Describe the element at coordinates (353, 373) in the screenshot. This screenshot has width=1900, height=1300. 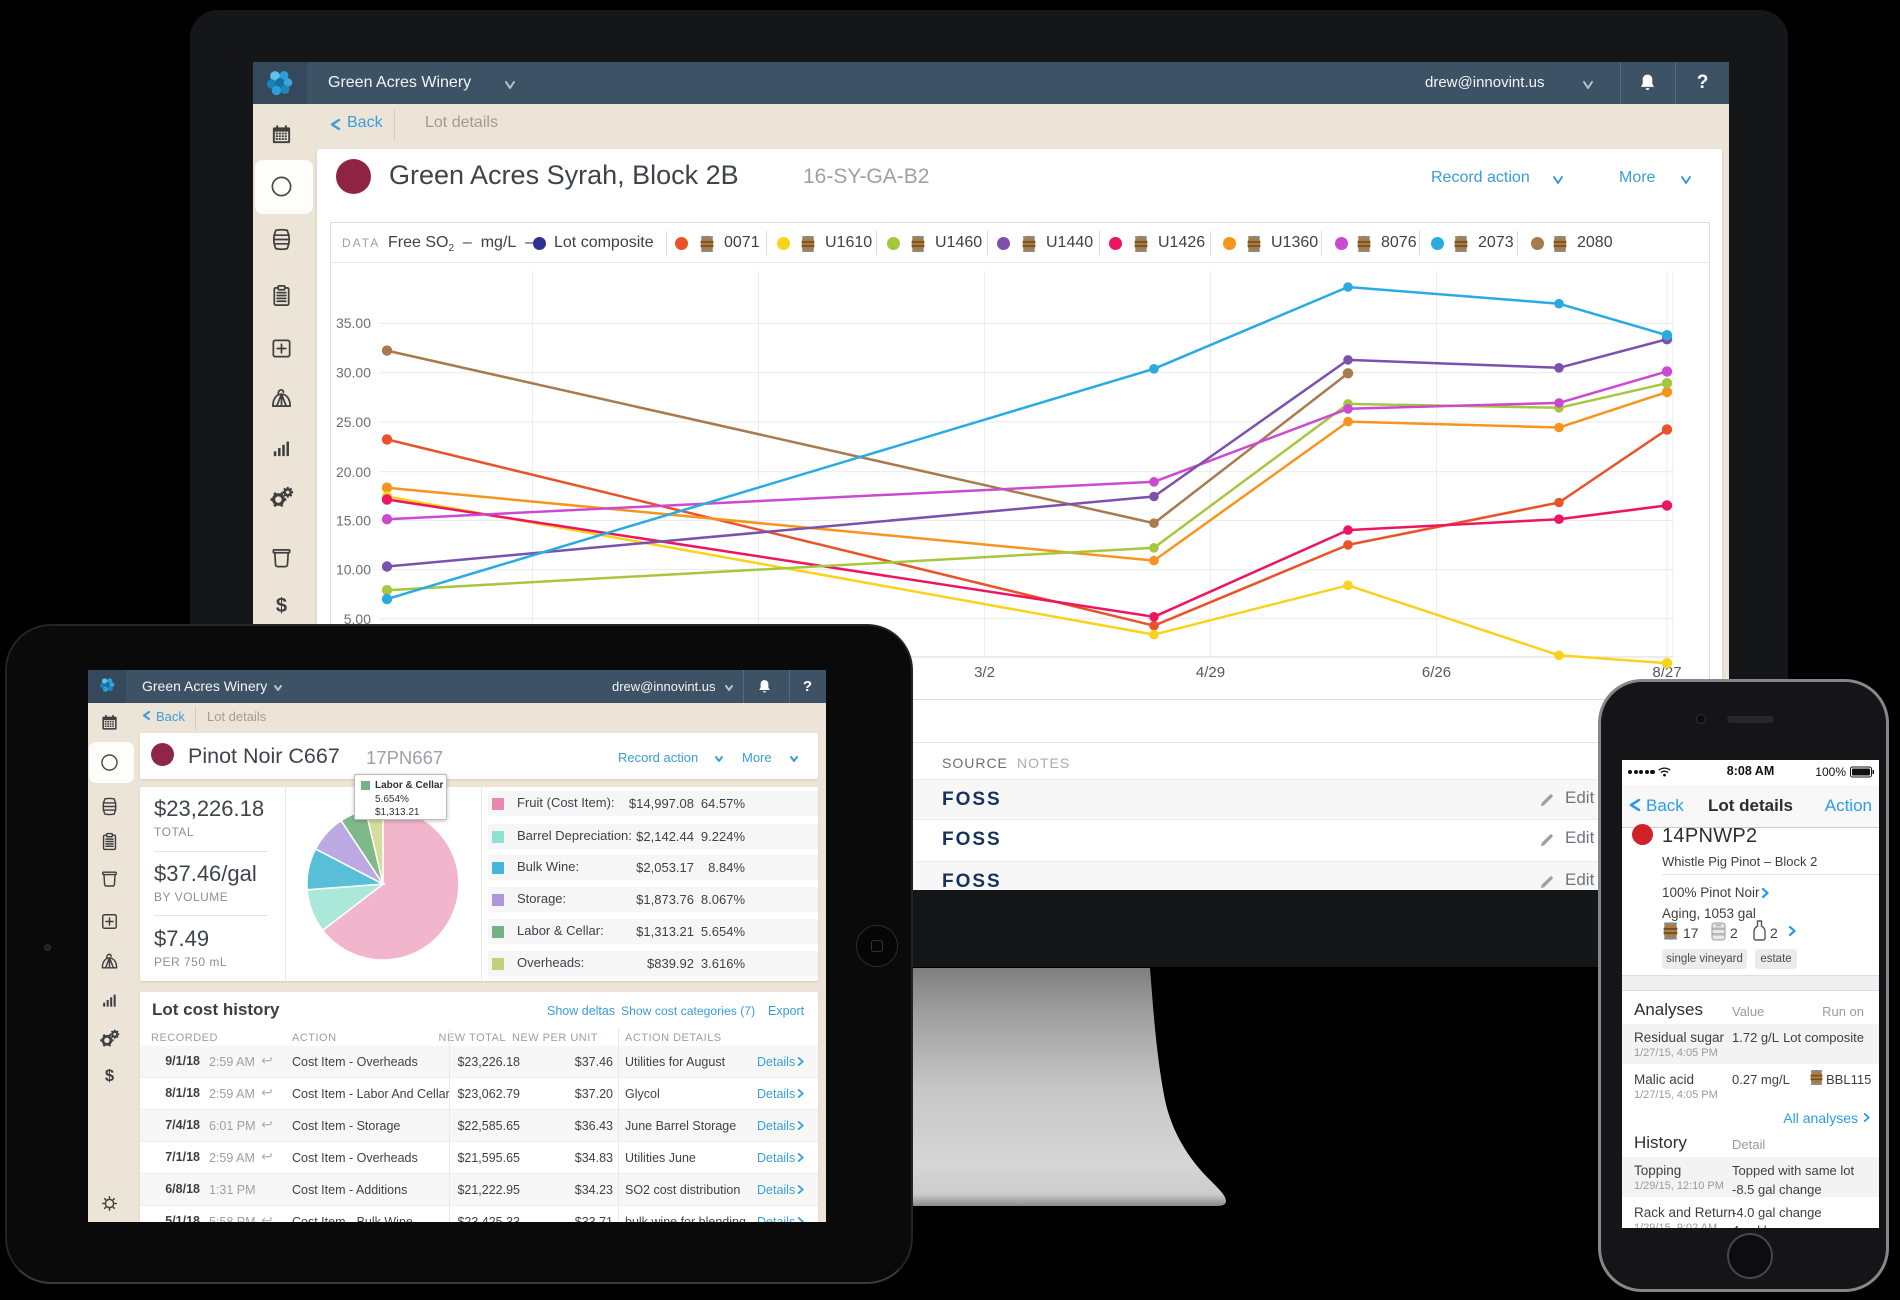
I see `svg-text: 30.00` at that location.